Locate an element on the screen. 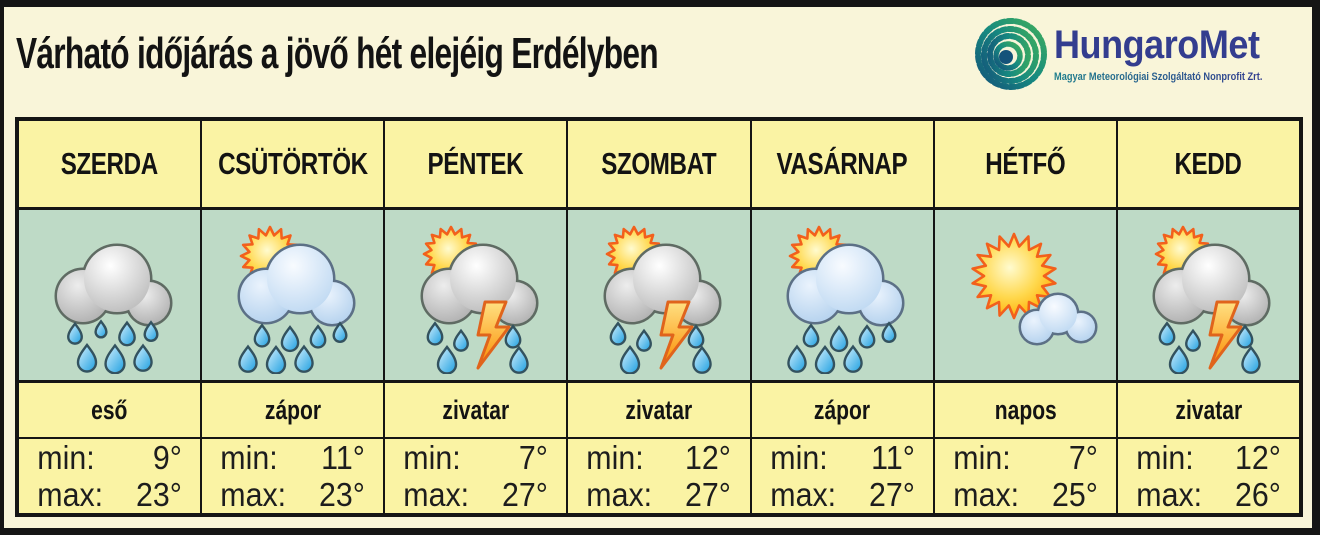 The image size is (1320, 535). max-temp-row: max: 25° is located at coordinates (1025, 494).